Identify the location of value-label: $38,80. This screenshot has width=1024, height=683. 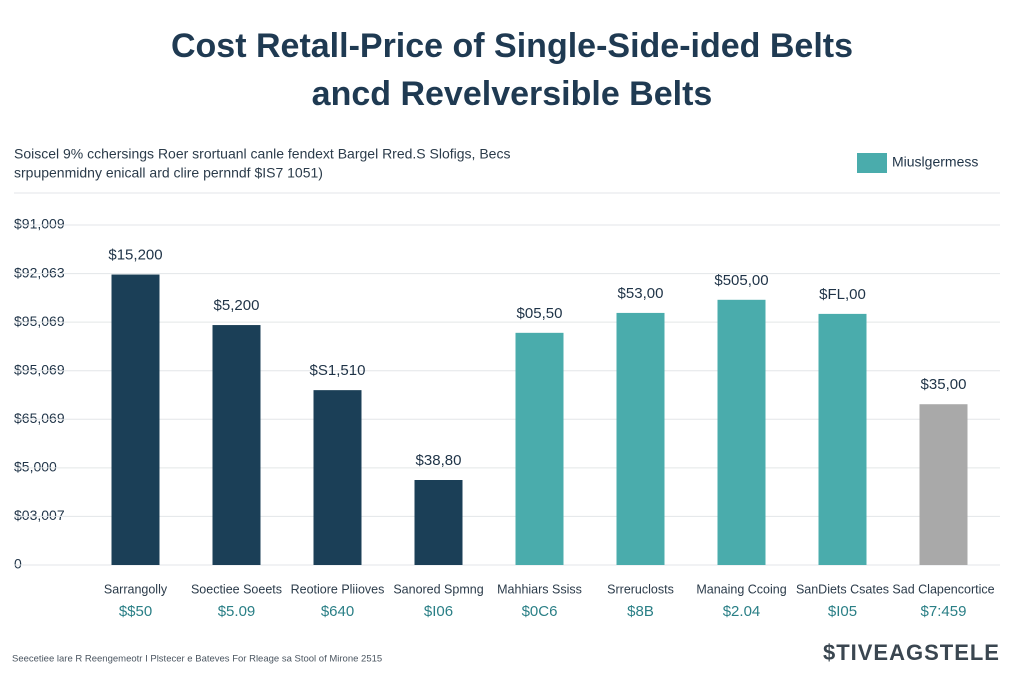
(439, 460).